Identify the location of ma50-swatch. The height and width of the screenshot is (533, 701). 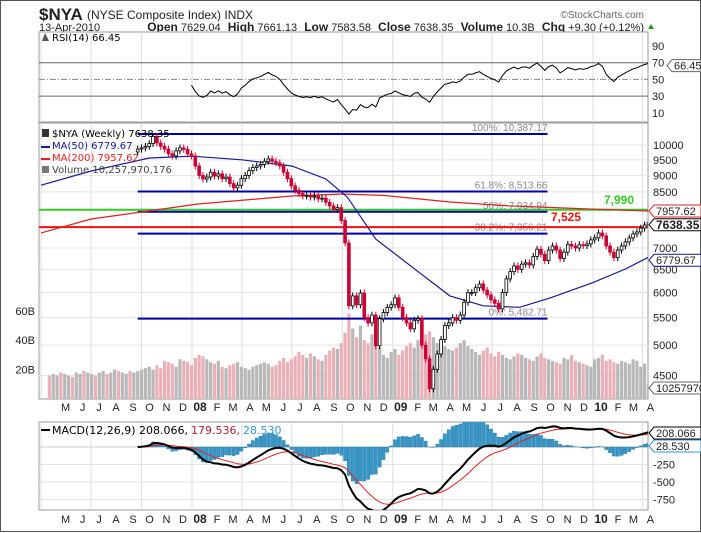
(45, 147).